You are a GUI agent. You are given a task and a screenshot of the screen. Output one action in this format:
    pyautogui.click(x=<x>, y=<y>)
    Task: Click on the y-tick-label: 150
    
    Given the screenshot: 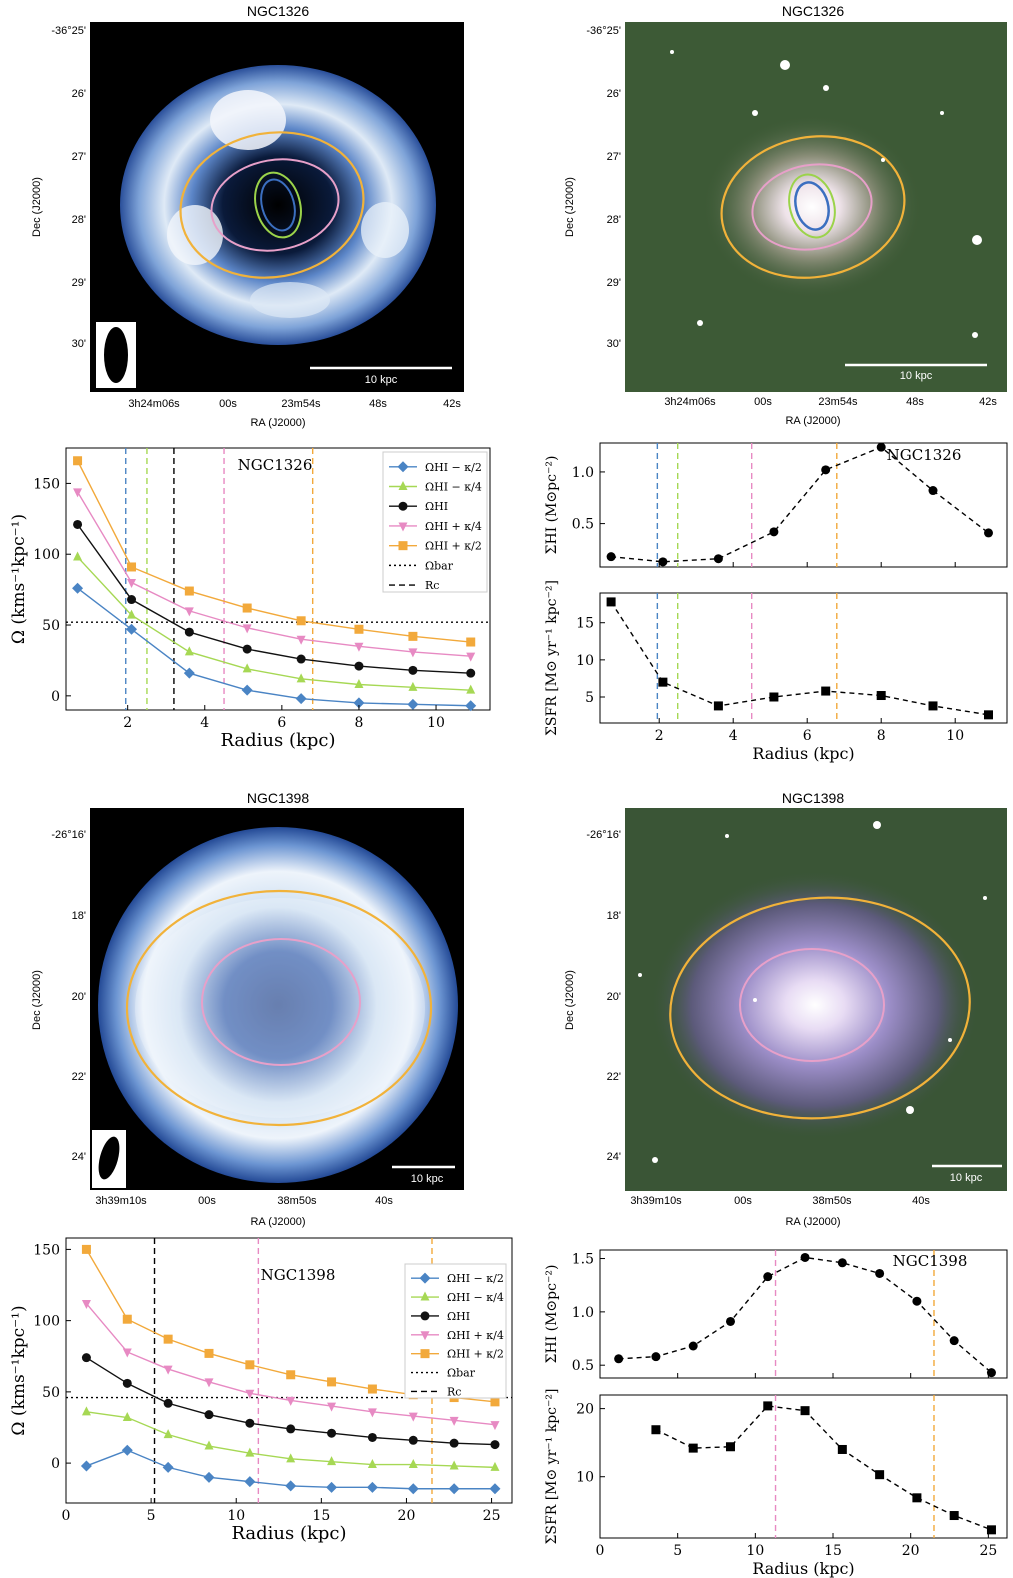 What is the action you would take?
    pyautogui.click(x=46, y=1250)
    